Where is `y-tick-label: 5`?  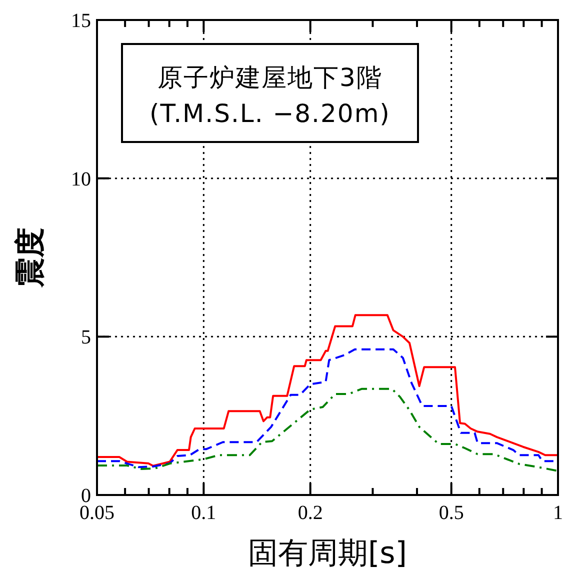
y-tick-label: 5 is located at coordinates (86, 337).